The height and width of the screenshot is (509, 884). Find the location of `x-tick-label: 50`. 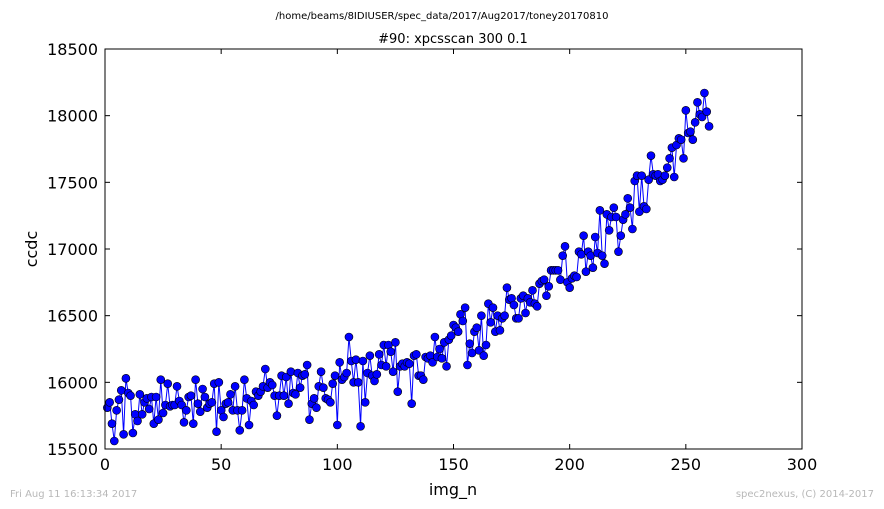

x-tick-label: 50 is located at coordinates (221, 464).